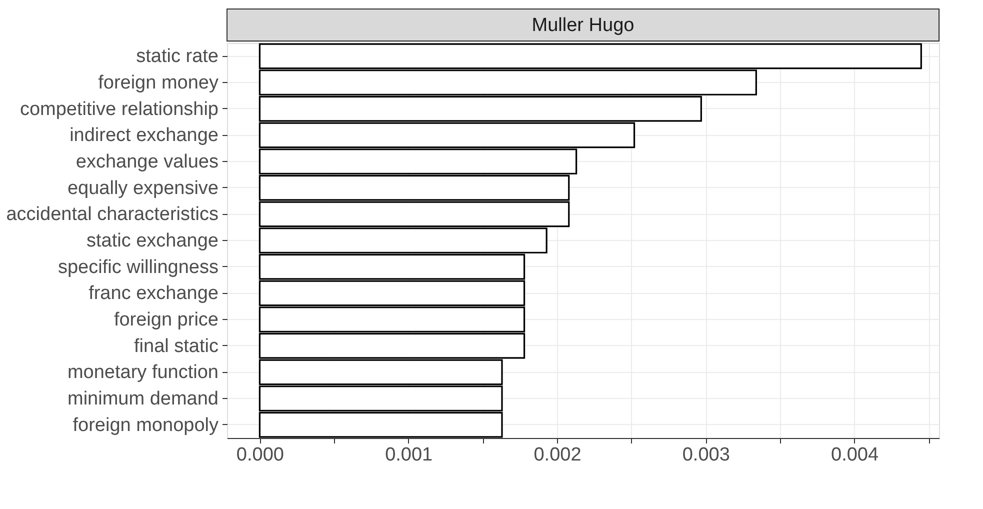 The width and height of the screenshot is (983, 509). I want to click on y-tick-label: franc exchange, so click(153, 293).